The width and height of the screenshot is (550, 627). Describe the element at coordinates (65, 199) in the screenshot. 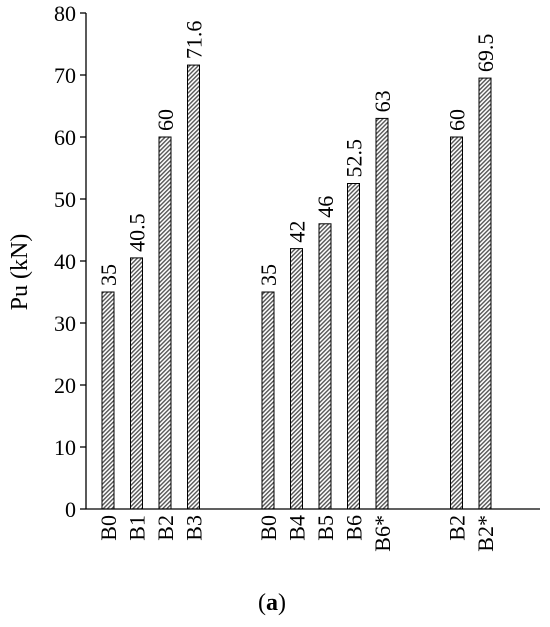

I see `y-tick-label: 50` at that location.